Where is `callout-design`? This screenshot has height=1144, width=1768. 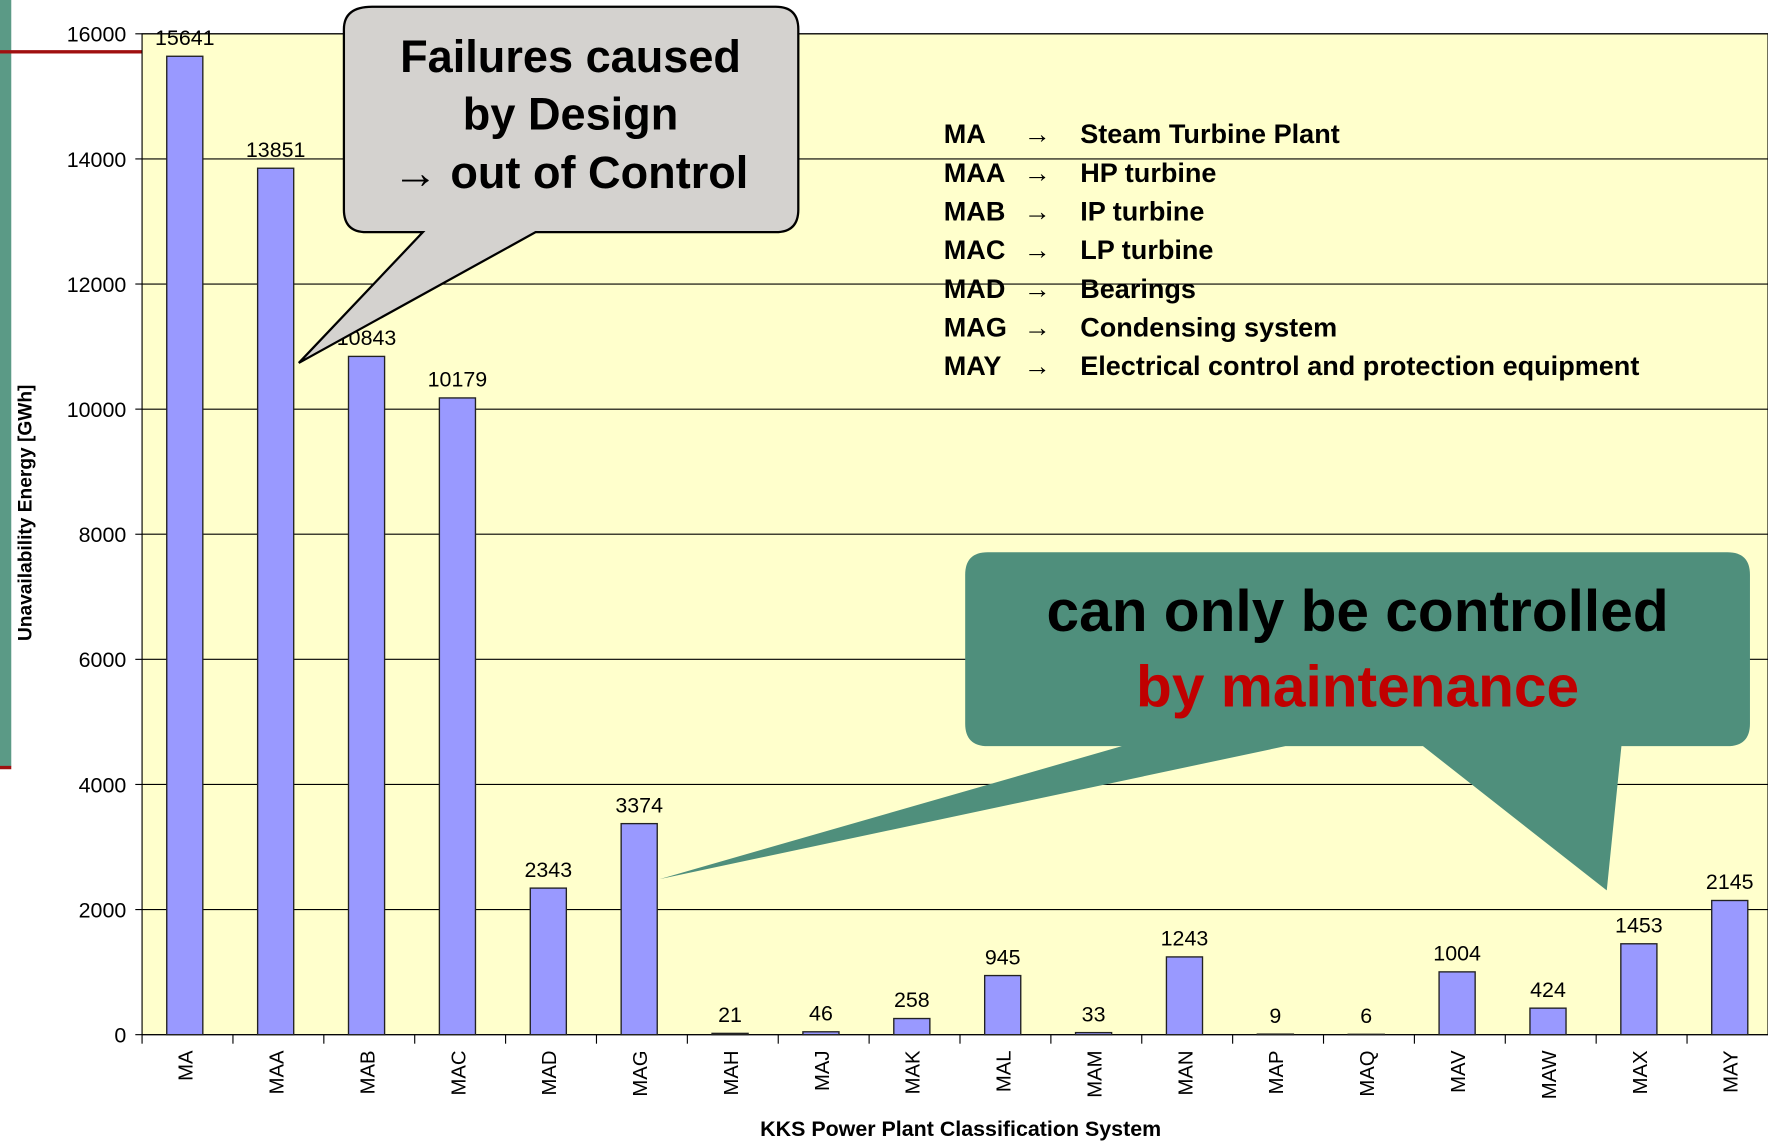
callout-design is located at coordinates (548, 184).